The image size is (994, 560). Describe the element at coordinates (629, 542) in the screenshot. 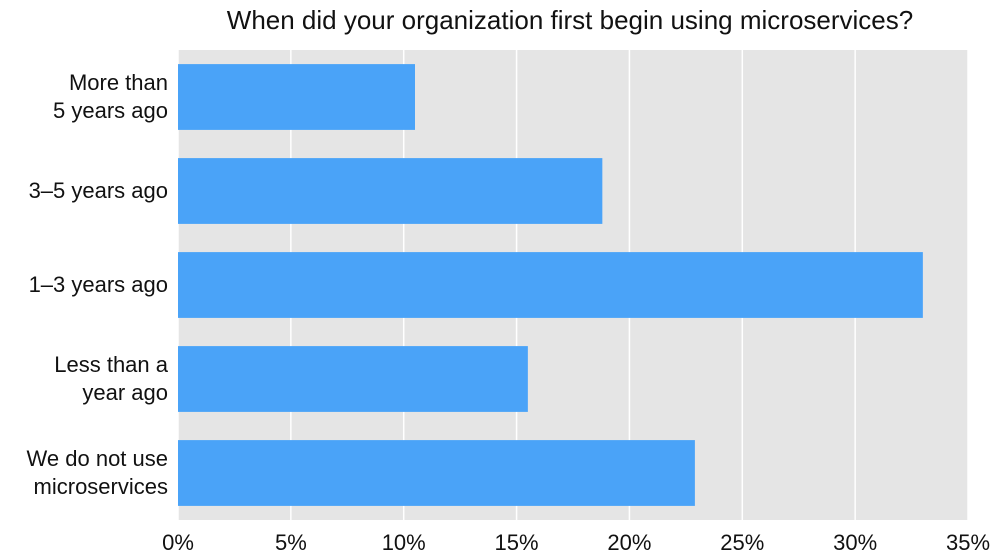

I see `x-tick-label: 20%` at that location.